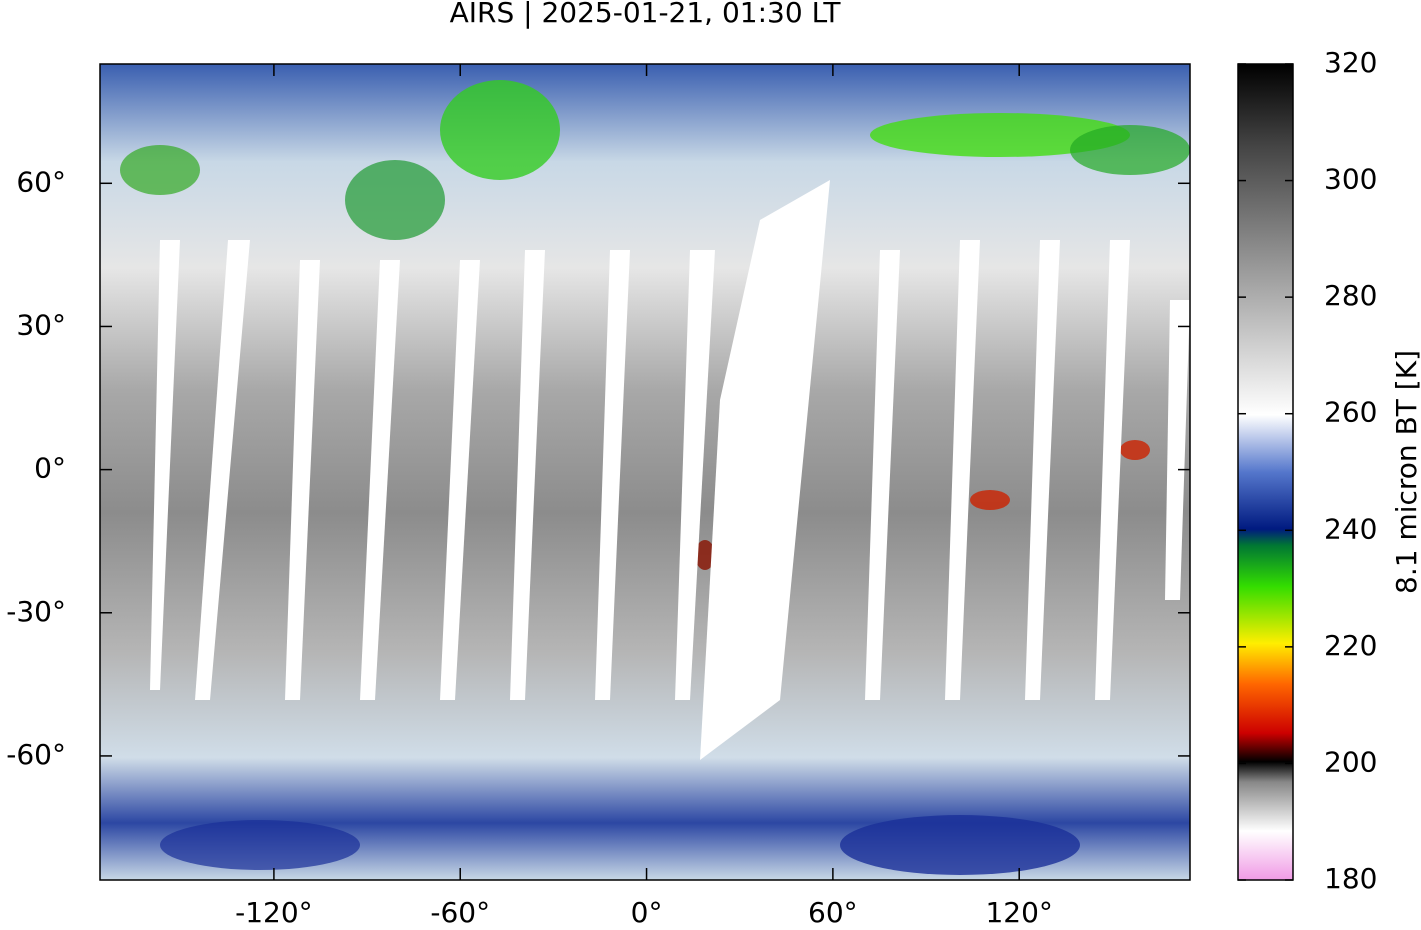 This screenshot has width=1421, height=930. Describe the element at coordinates (647, 912) in the screenshot. I see `x-tick-label: 0°` at that location.